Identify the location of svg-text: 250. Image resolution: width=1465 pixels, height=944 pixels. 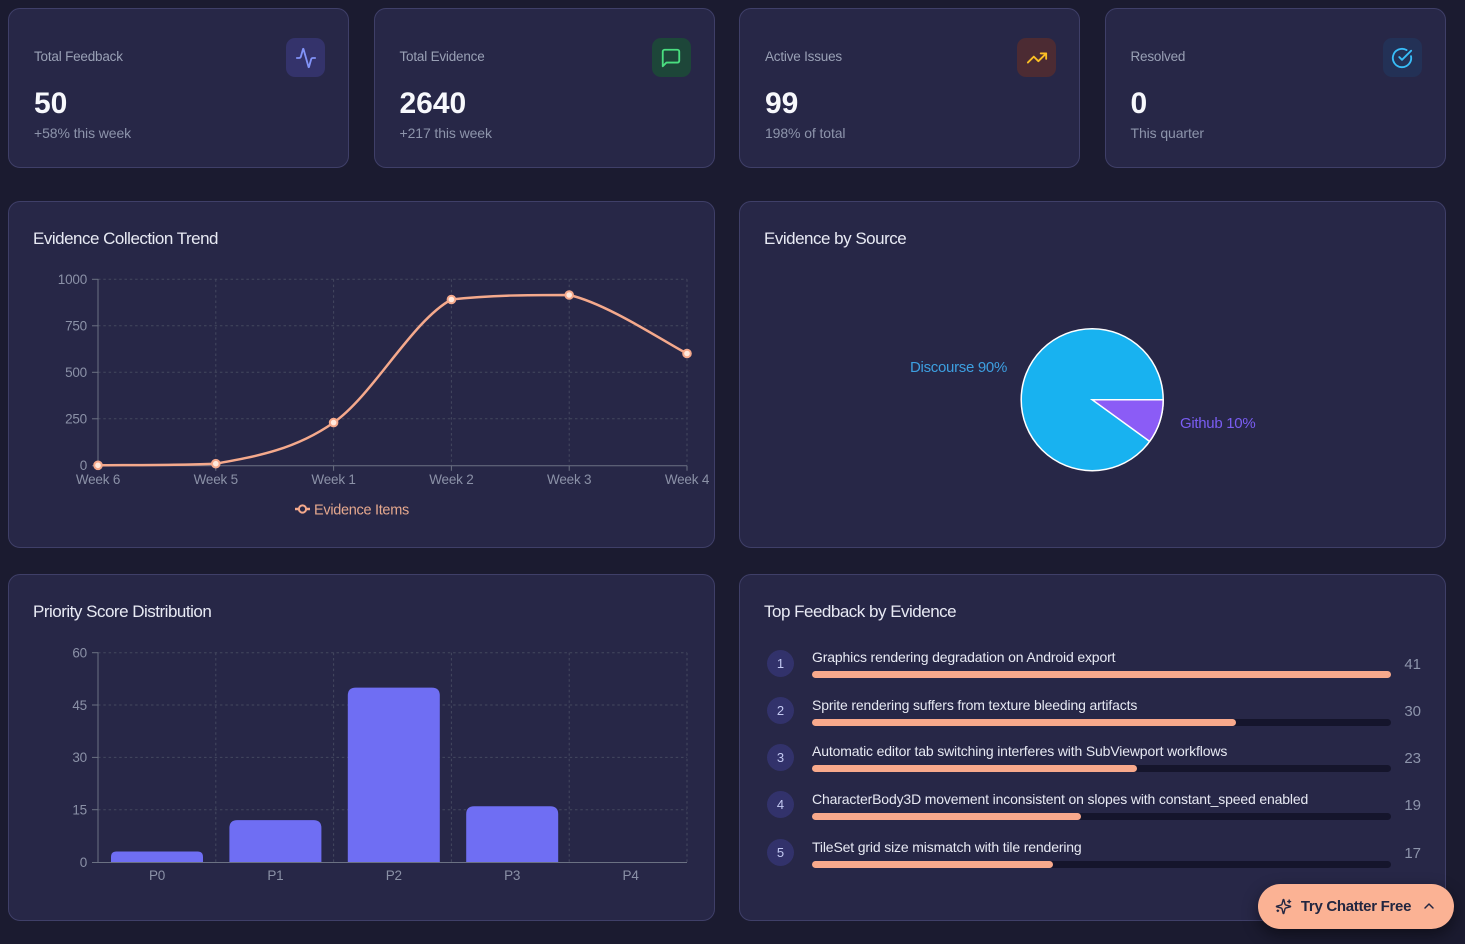
(76, 419).